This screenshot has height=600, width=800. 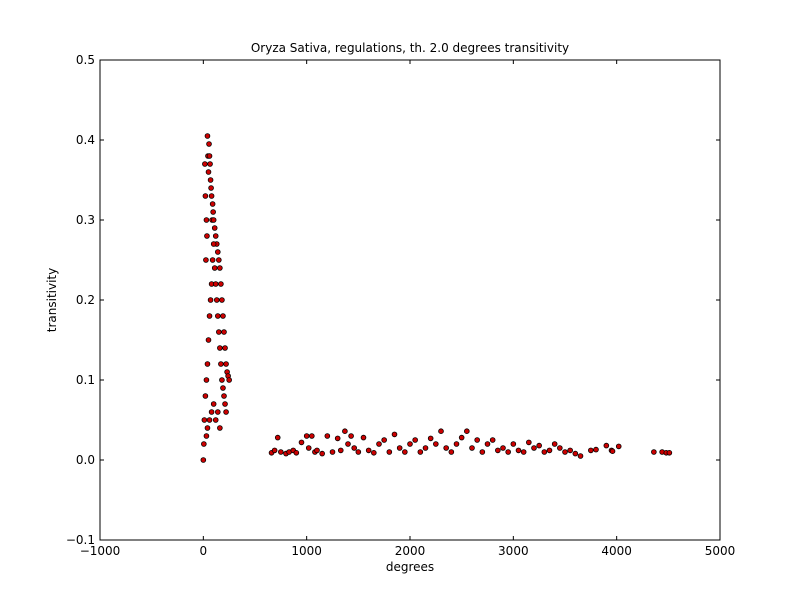 I want to click on y-tick-label: 0.1, so click(x=85, y=380).